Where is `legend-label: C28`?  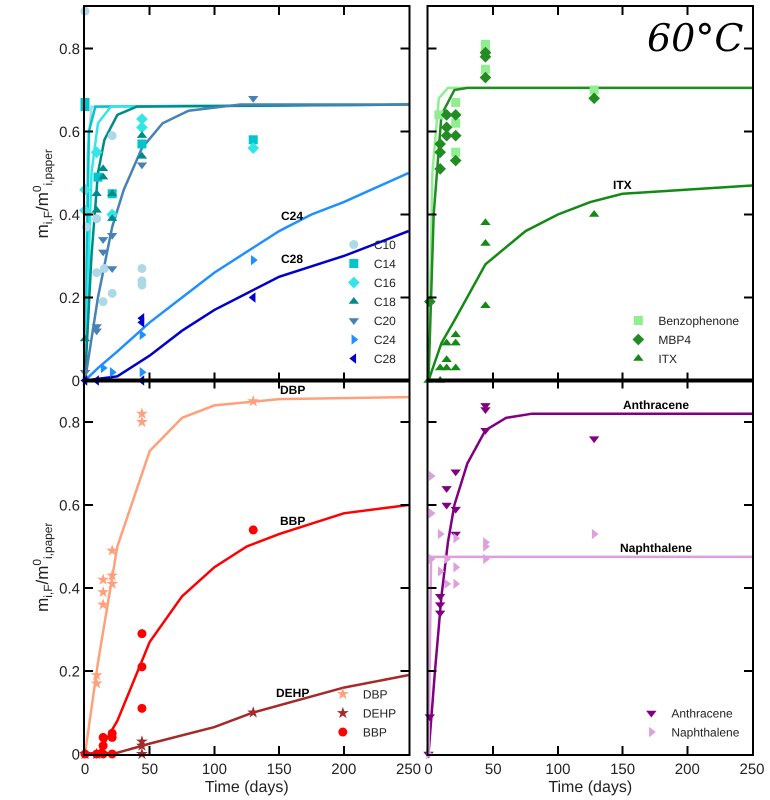
legend-label: C28 is located at coordinates (385, 359).